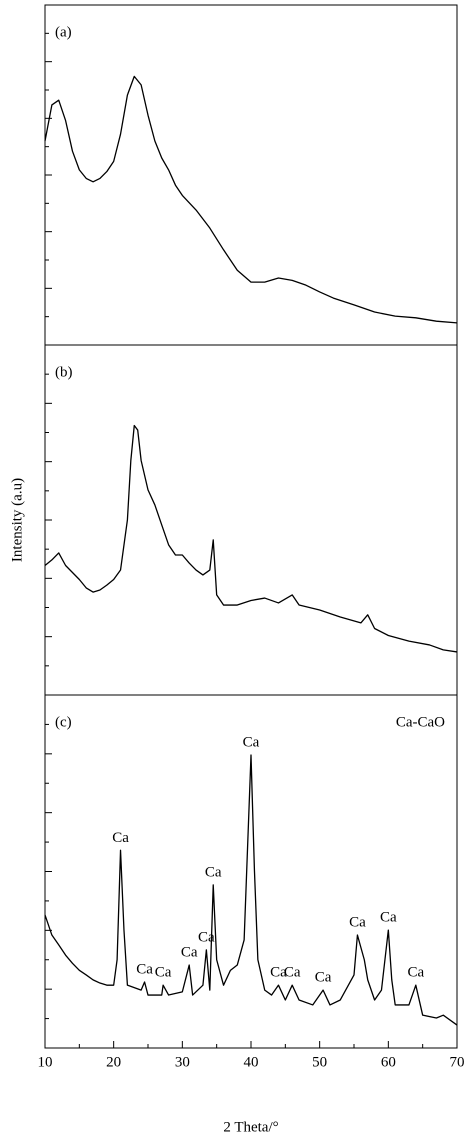 This screenshot has width=470, height=1140. Describe the element at coordinates (182, 1062) in the screenshot. I see `x-tick-label: 30` at that location.